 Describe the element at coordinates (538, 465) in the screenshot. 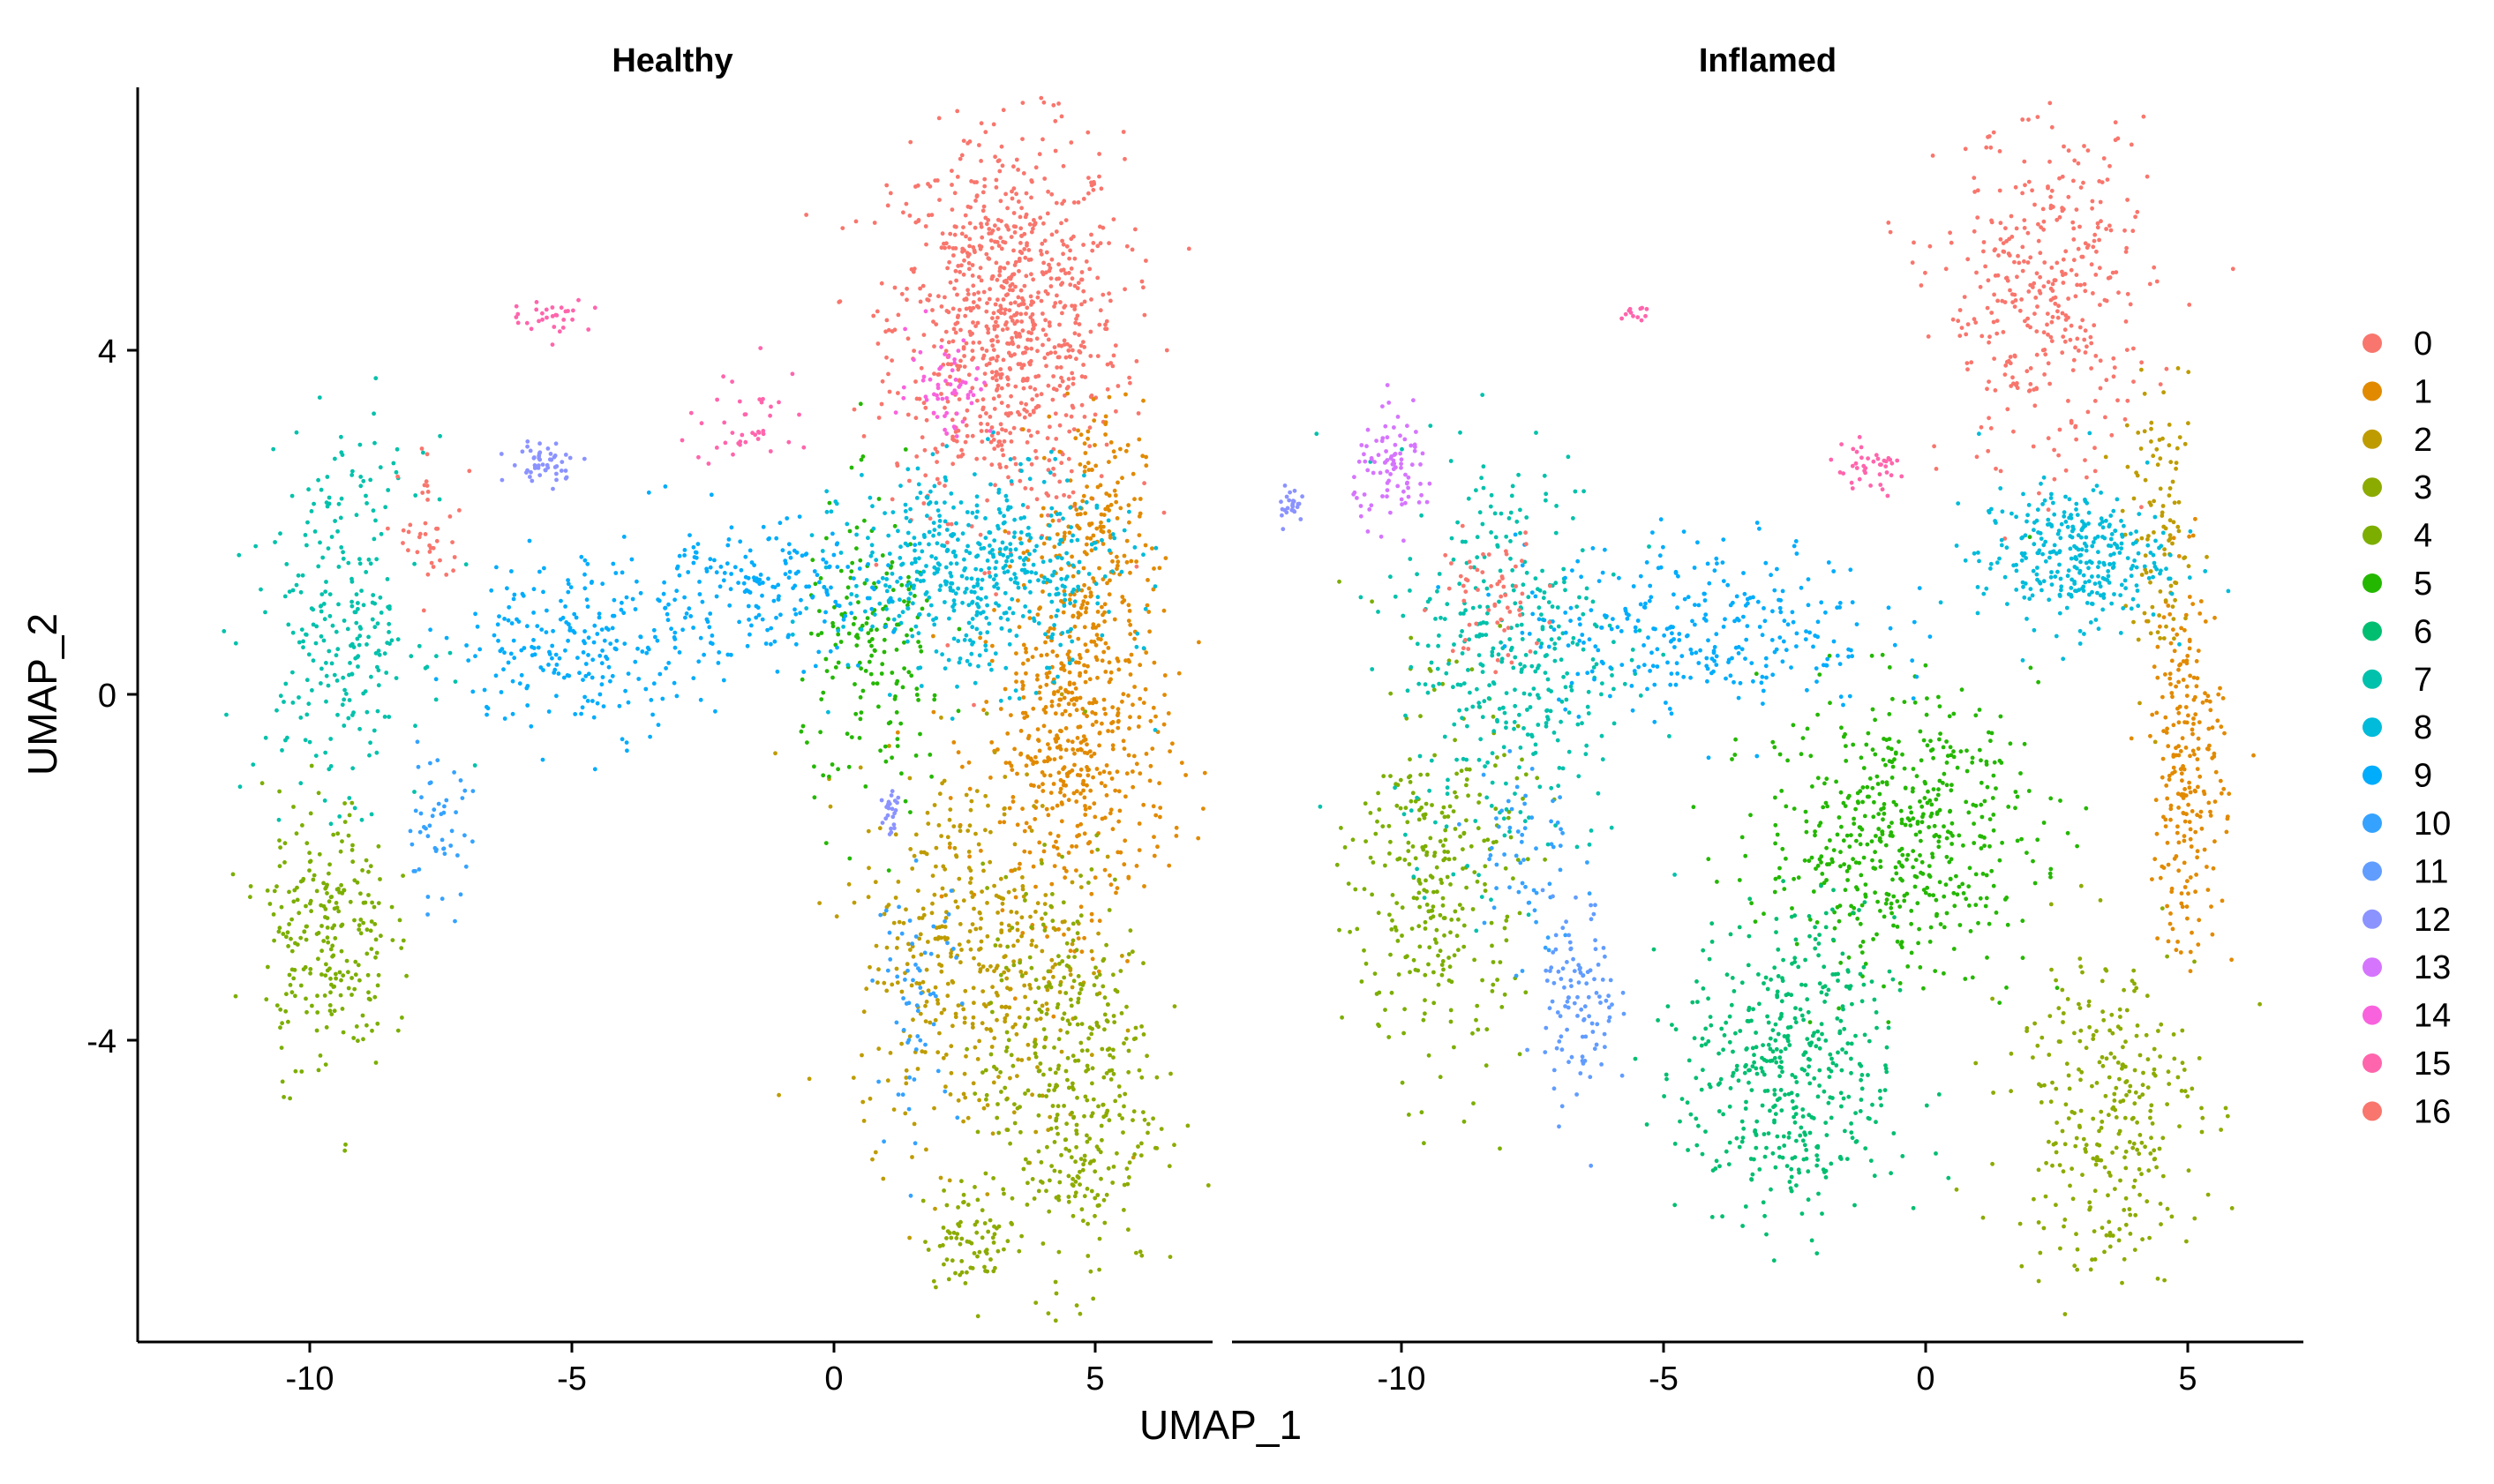

I see `cluster-12-point` at that location.